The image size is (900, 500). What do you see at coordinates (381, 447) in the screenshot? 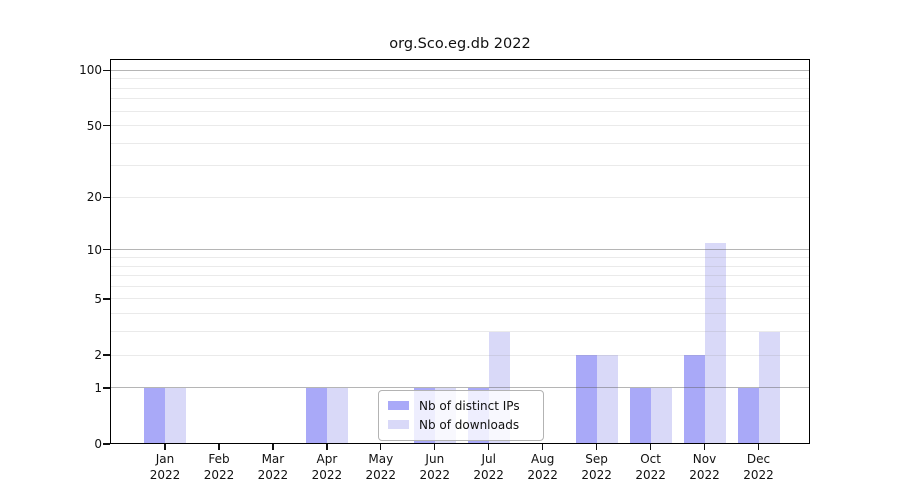
I see `x-tick-may` at bounding box center [381, 447].